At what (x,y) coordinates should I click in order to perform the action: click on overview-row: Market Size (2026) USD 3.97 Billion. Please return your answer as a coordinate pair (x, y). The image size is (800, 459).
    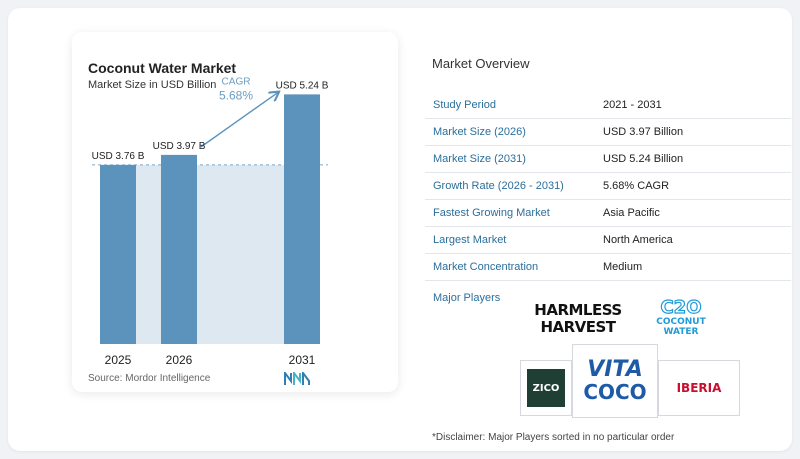
    Looking at the image, I should click on (608, 132).